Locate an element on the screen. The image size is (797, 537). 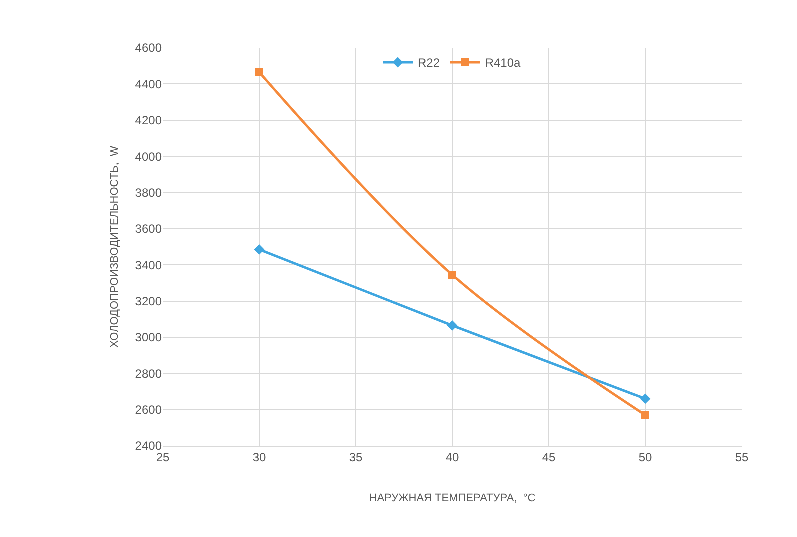
y-tick-label: 2600 is located at coordinates (148, 410).